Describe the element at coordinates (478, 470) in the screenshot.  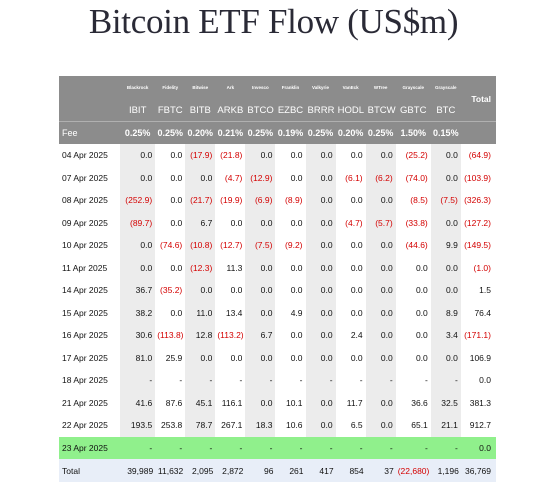
I see `grand-total-cell: 36,769` at that location.